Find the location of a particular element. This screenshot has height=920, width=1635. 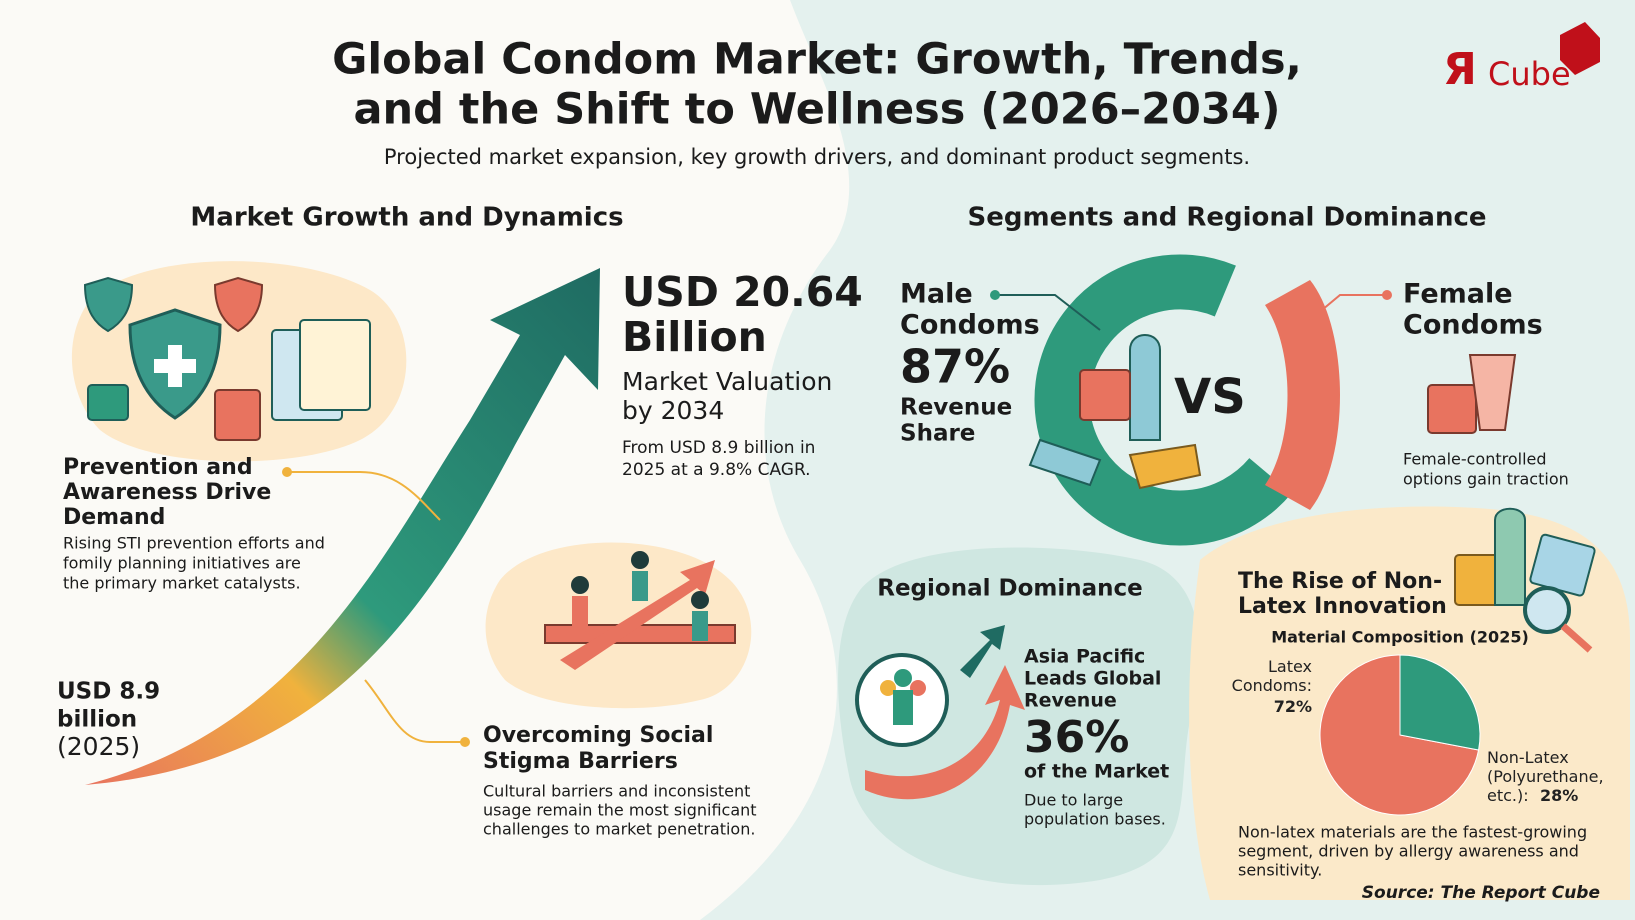

section-heading: Market Growth and Dynamics is located at coordinates (406, 218).